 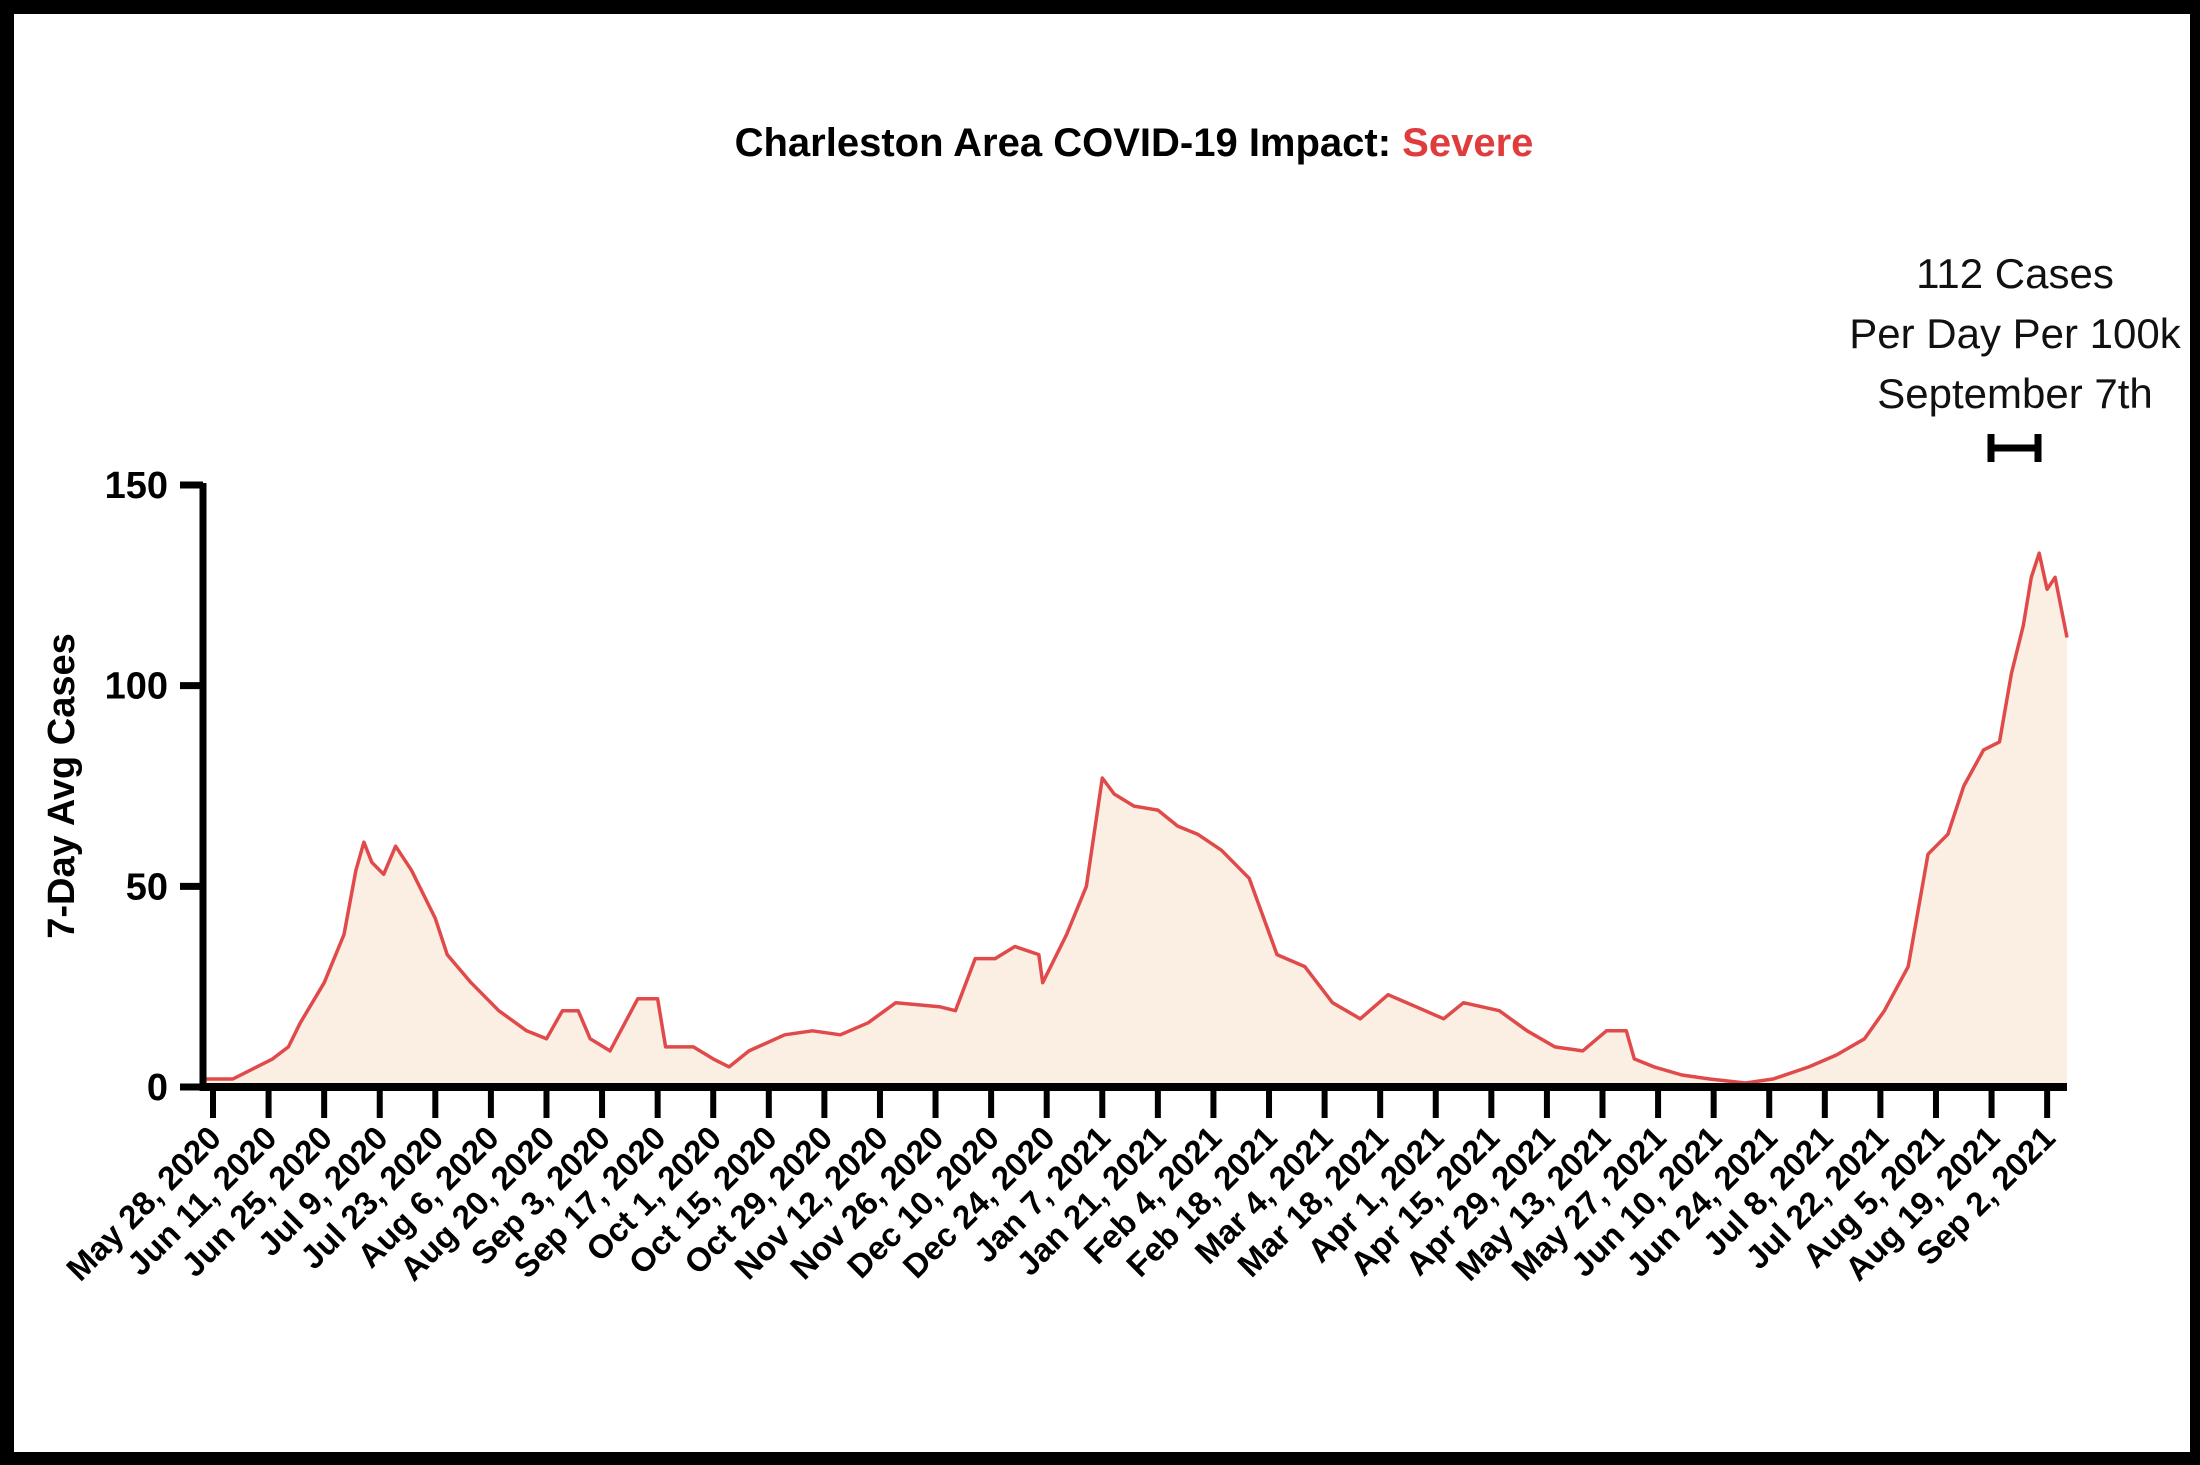 I want to click on title-text: Charleston Area COVID-19 Impact:, so click(x=1069, y=143).